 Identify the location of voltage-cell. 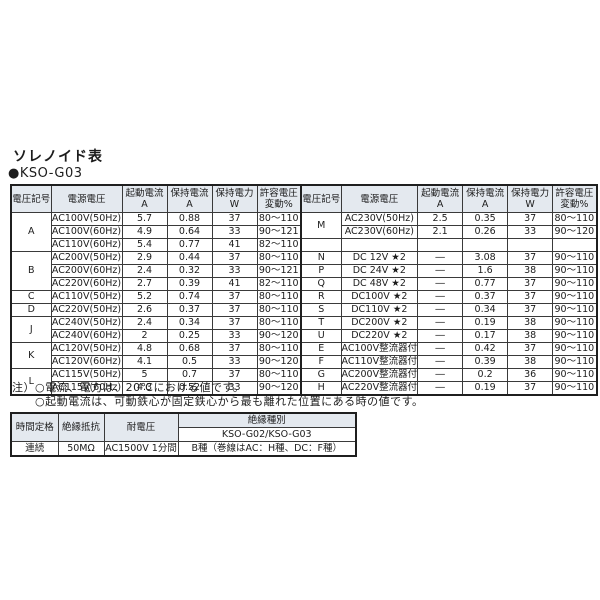
(379, 245).